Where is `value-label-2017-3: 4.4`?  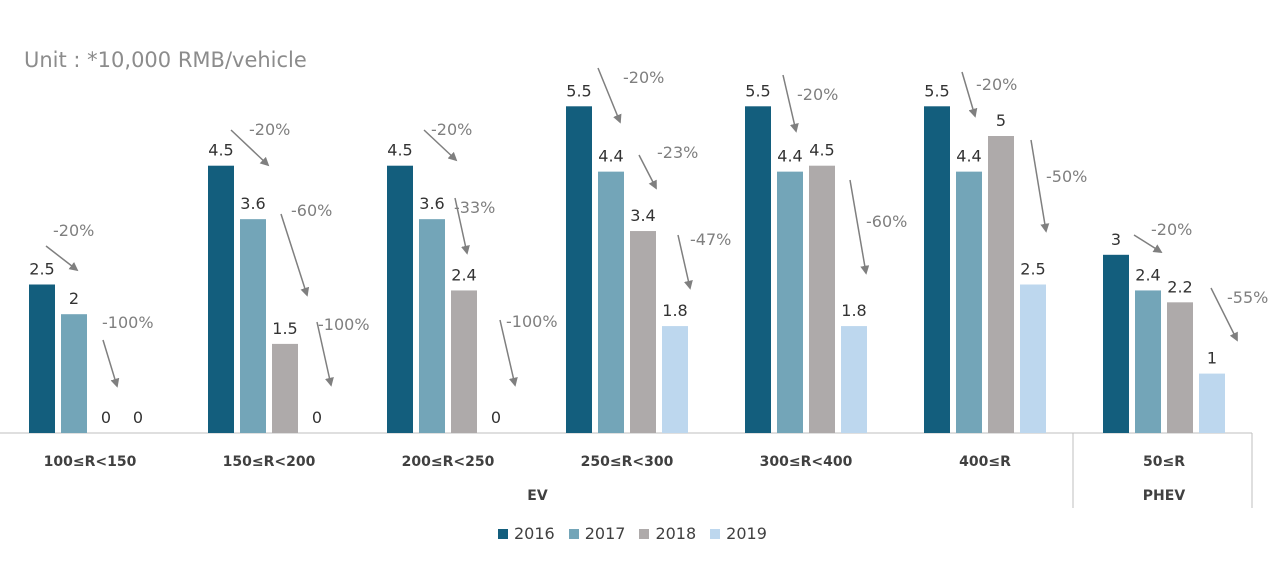
value-label-2017-3: 4.4 is located at coordinates (610, 156).